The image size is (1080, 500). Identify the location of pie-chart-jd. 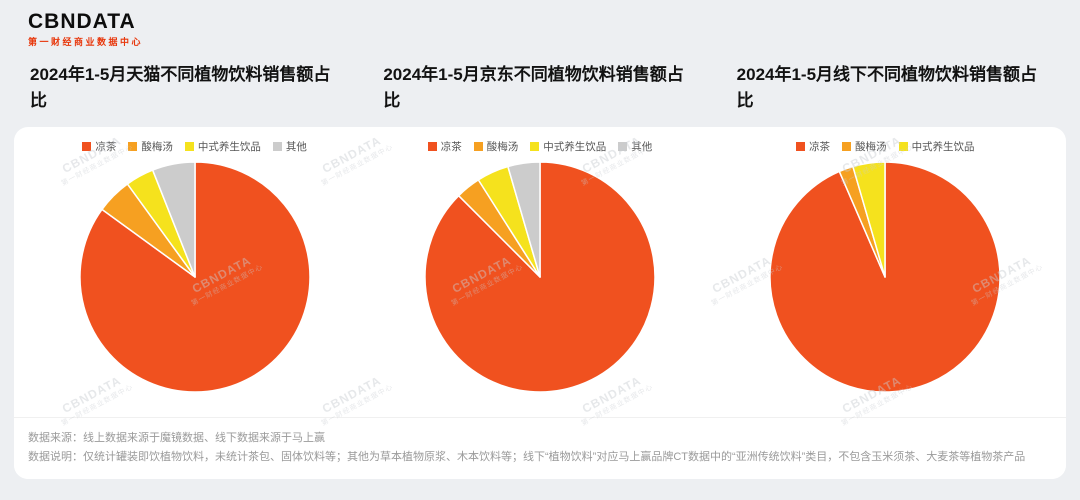
(540, 277).